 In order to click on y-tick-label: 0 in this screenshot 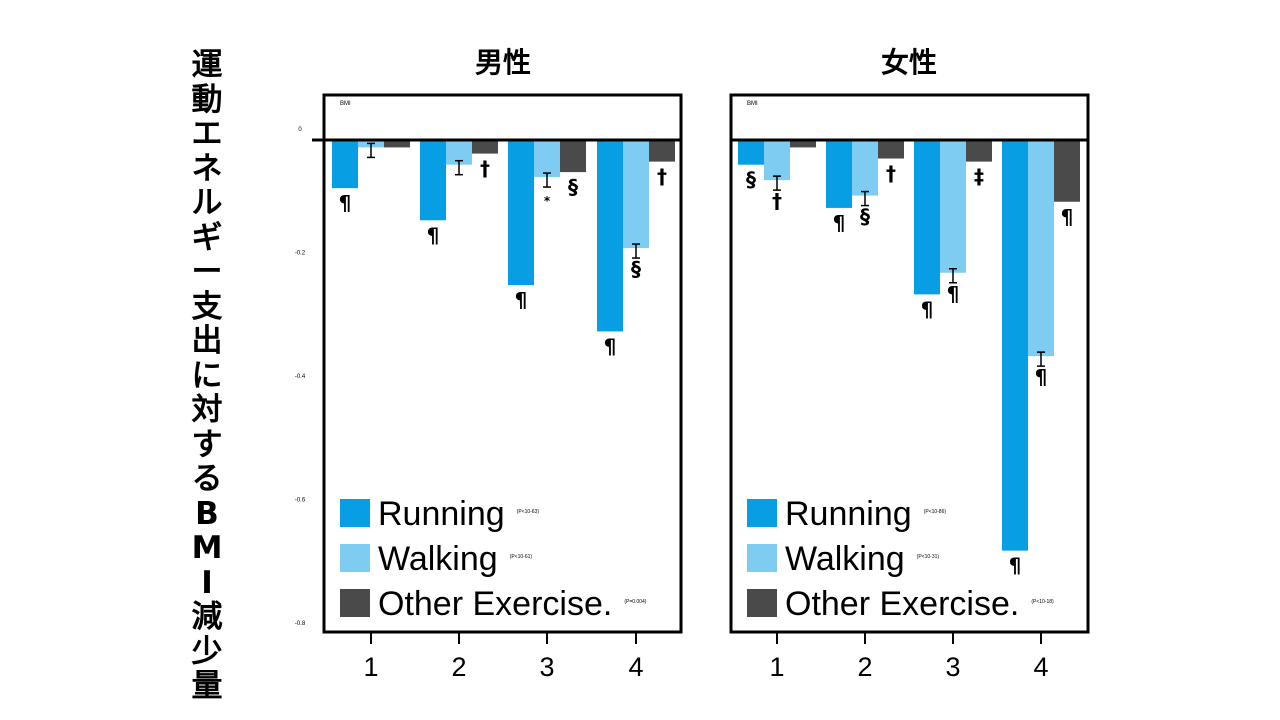, I will do `click(300, 130)`.